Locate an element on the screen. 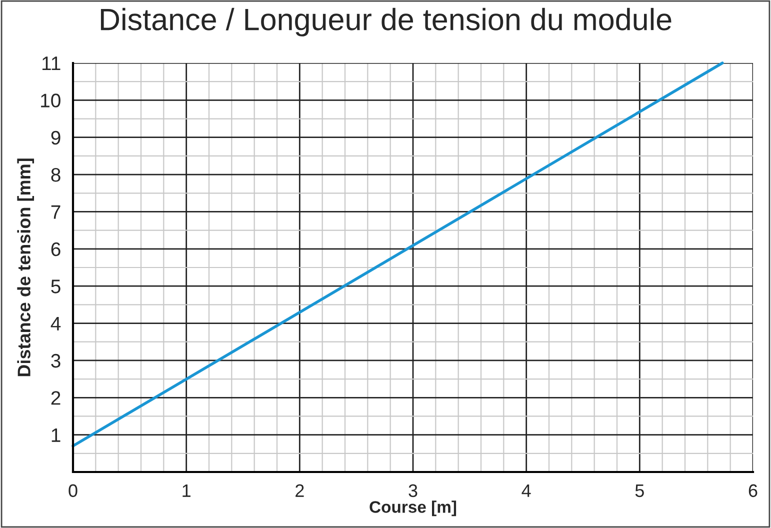 The width and height of the screenshot is (771, 528). x-tick-label: 4 is located at coordinates (526, 490).